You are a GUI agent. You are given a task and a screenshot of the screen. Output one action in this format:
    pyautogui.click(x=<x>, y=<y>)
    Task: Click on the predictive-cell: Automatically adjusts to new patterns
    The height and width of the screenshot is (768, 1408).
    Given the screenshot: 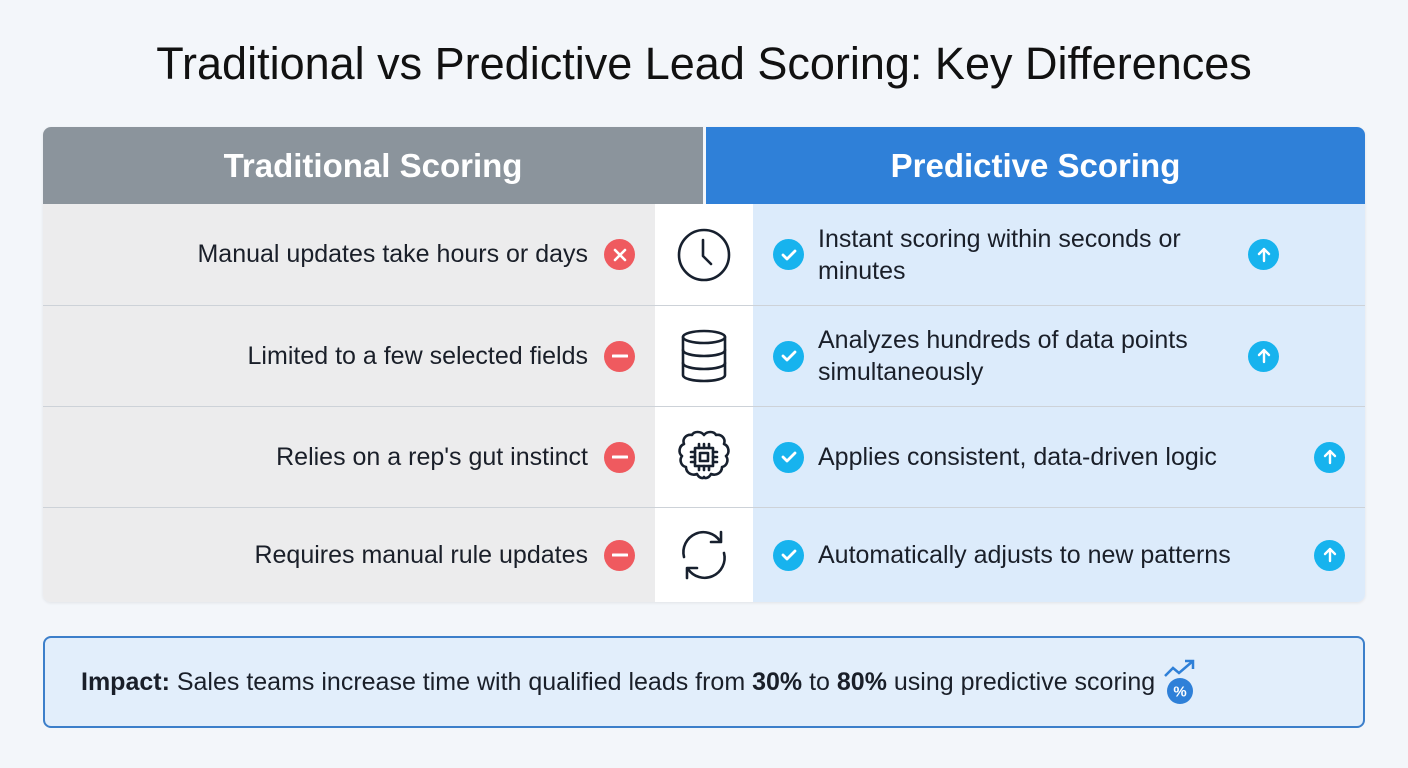 What is the action you would take?
    pyautogui.click(x=1059, y=555)
    